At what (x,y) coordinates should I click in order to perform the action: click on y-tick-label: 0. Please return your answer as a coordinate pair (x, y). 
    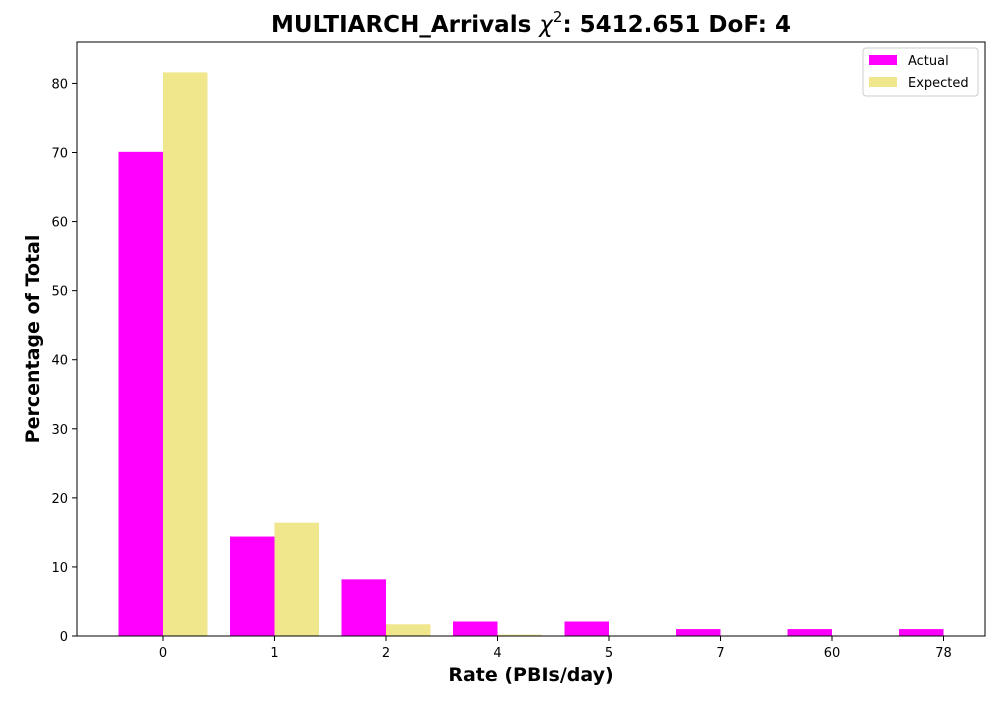
    Looking at the image, I should click on (64, 637).